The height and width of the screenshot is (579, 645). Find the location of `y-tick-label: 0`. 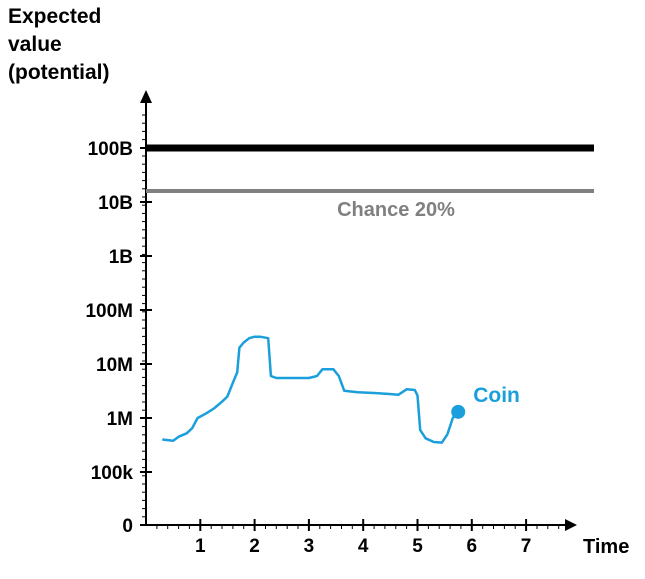

y-tick-label: 0 is located at coordinates (127, 526).